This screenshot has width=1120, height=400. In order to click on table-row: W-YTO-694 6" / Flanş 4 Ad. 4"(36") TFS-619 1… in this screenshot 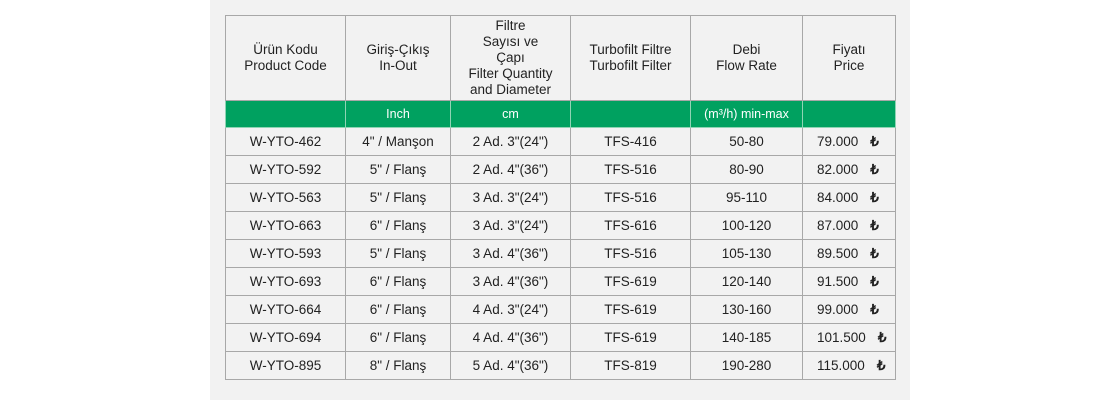, I will do `click(560, 337)`.